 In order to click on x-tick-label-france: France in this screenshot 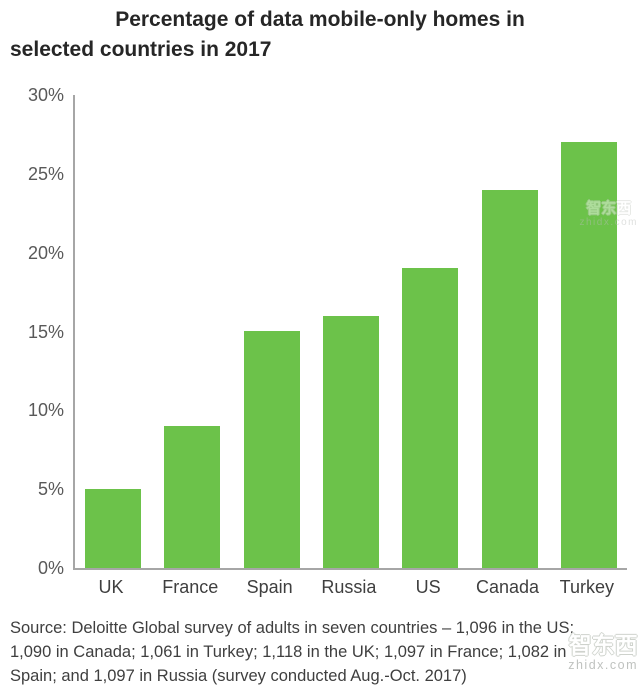, I will do `click(190, 587)`.